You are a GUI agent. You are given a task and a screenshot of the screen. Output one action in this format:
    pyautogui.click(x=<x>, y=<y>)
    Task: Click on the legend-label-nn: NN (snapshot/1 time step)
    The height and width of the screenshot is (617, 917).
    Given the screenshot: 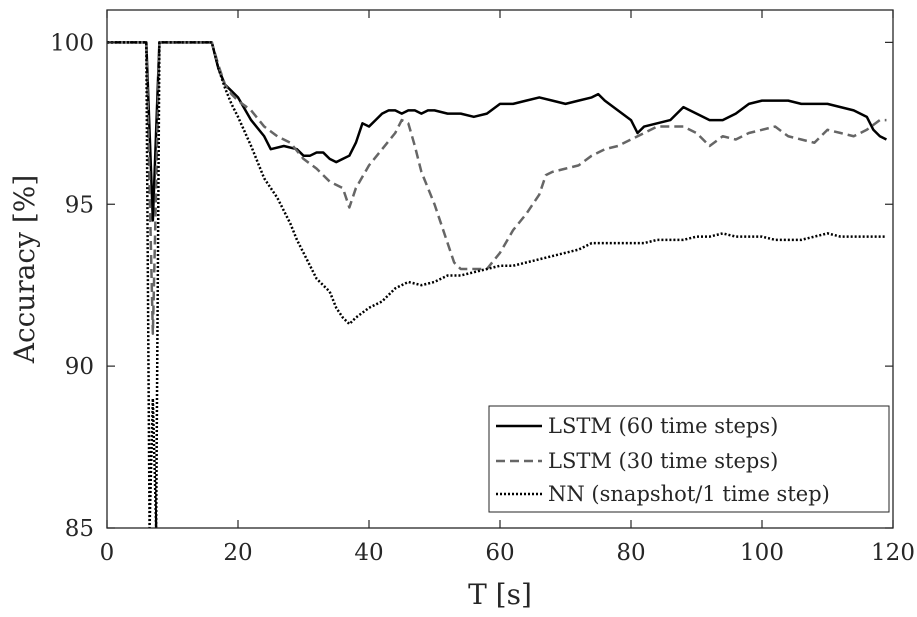 What is the action you would take?
    pyautogui.click(x=689, y=494)
    